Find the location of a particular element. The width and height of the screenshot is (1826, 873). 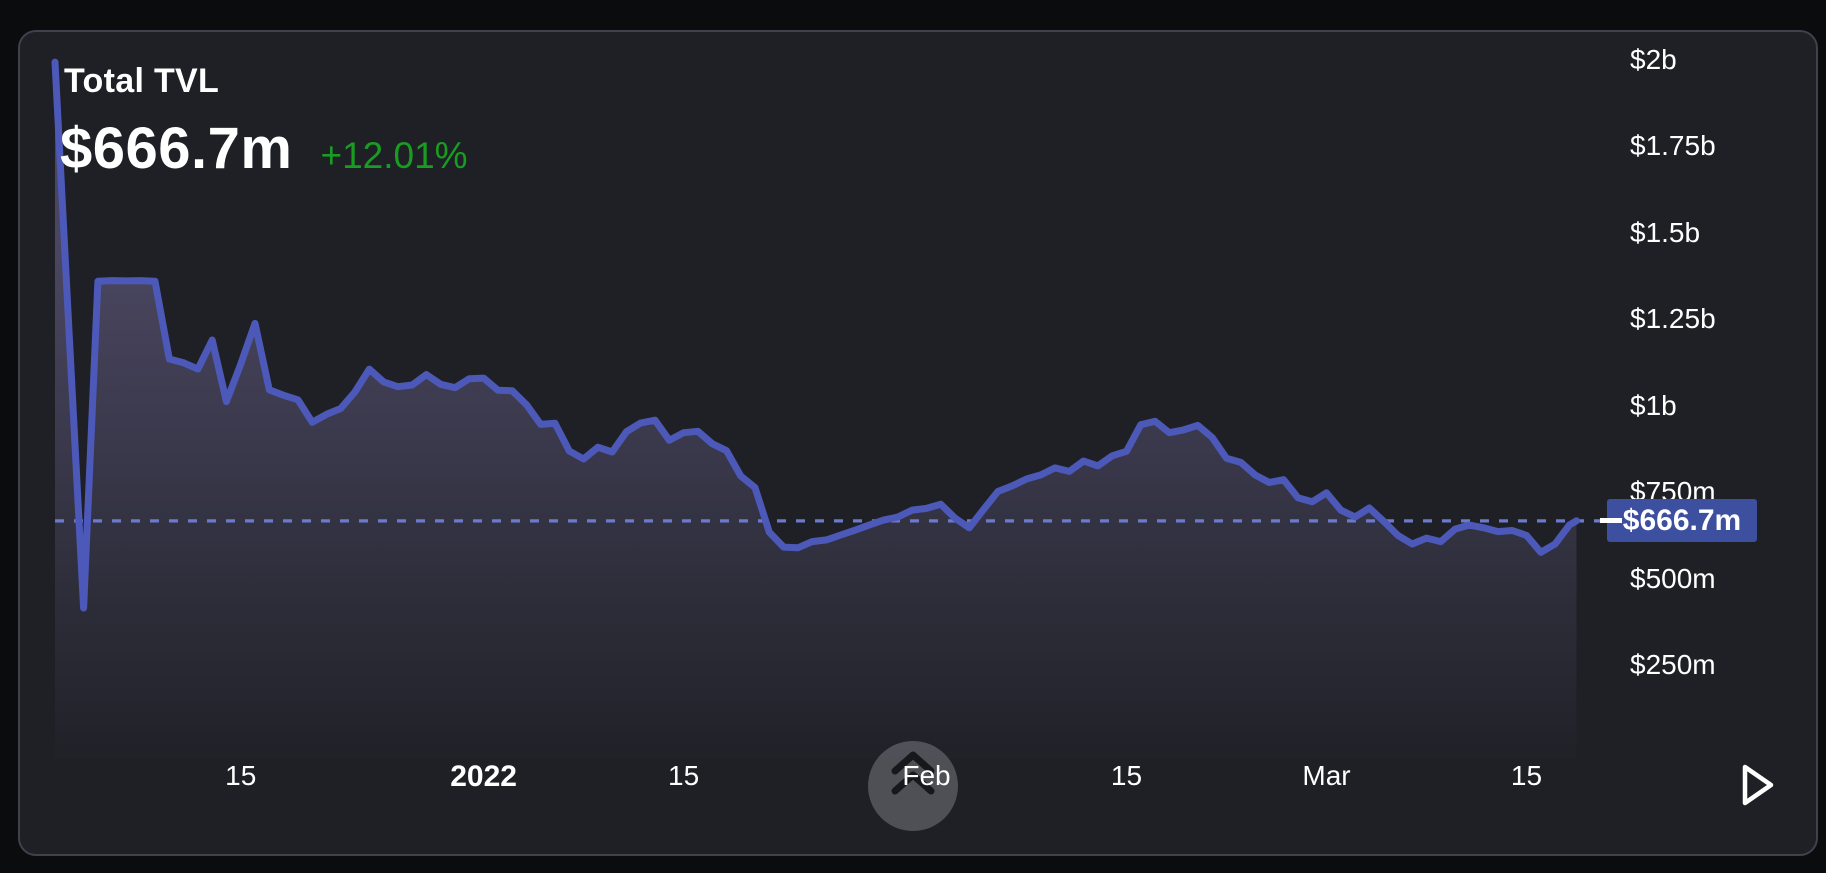

scroll-top-button is located at coordinates (913, 786).